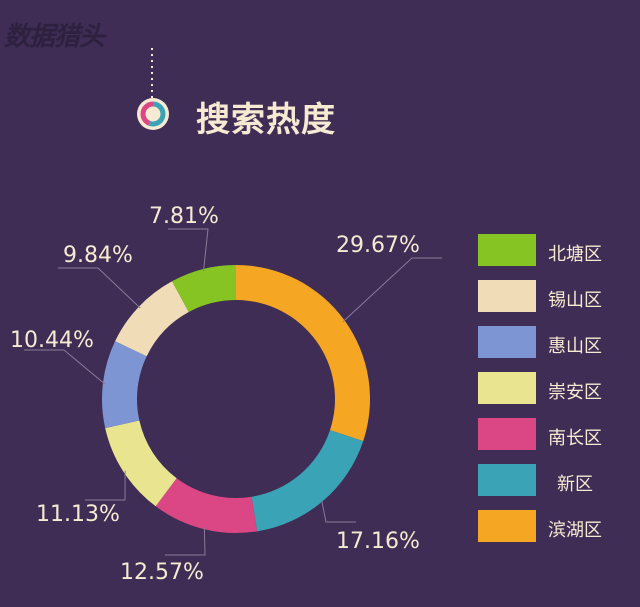 The height and width of the screenshot is (607, 640). Describe the element at coordinates (78, 514) in the screenshot. I see `data-label: 11.13%` at that location.